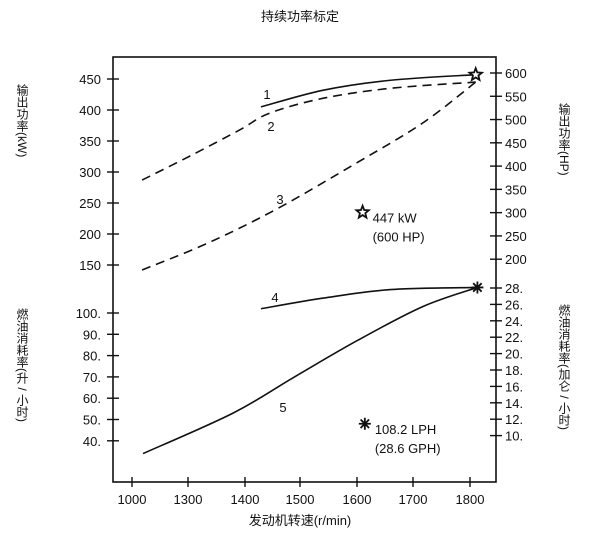 Image resolution: width=600 pixels, height=536 pixels. What do you see at coordinates (408, 448) in the screenshot?
I see `annotation-text: (28.6 GPH)` at bounding box center [408, 448].